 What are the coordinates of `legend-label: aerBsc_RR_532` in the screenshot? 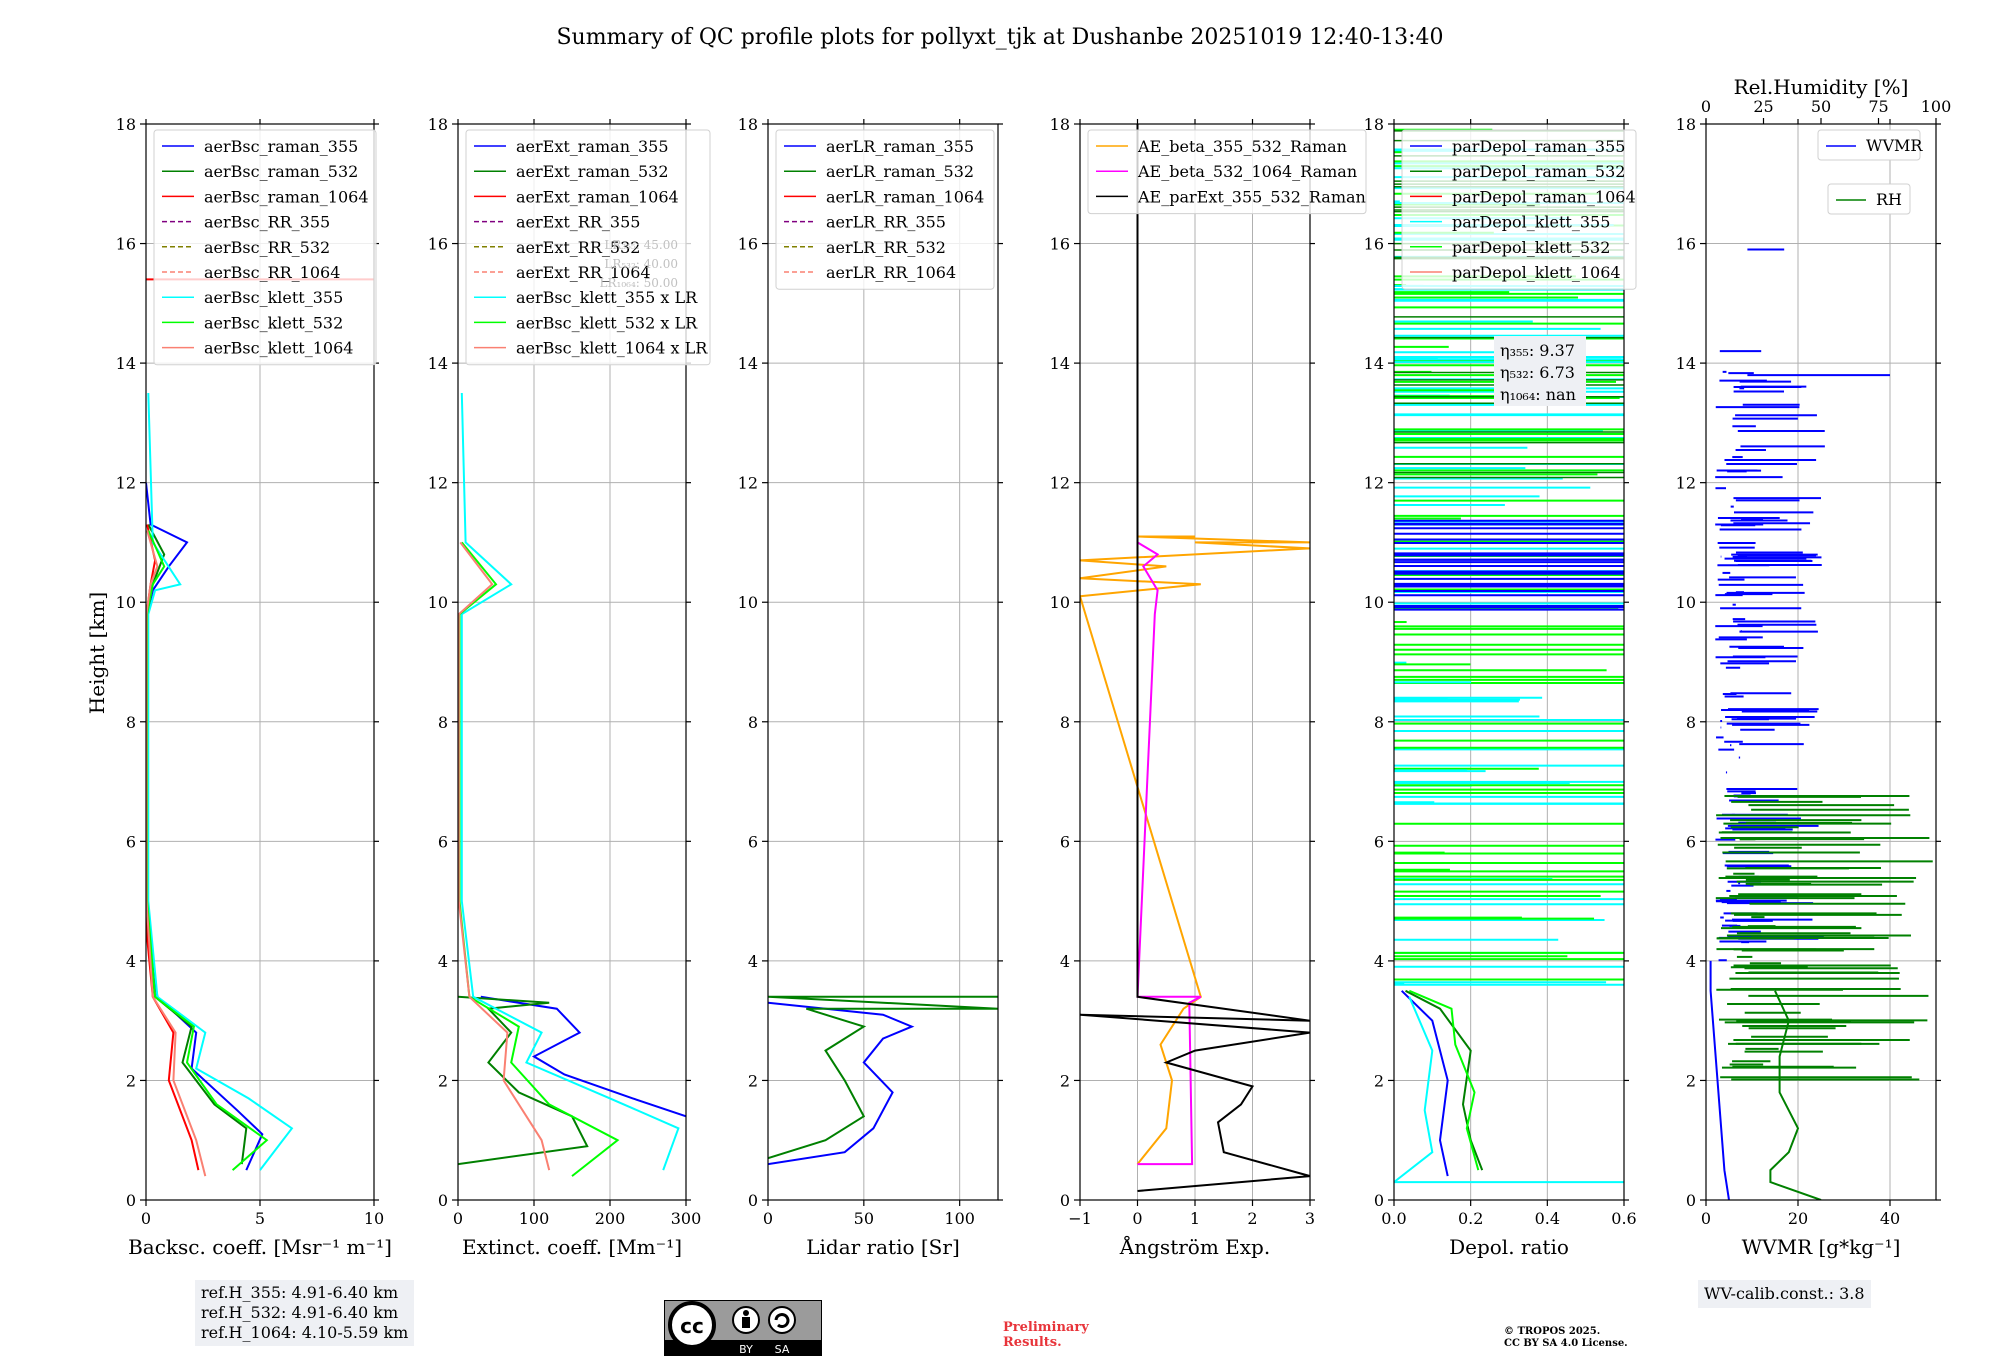 It's located at (267, 247).